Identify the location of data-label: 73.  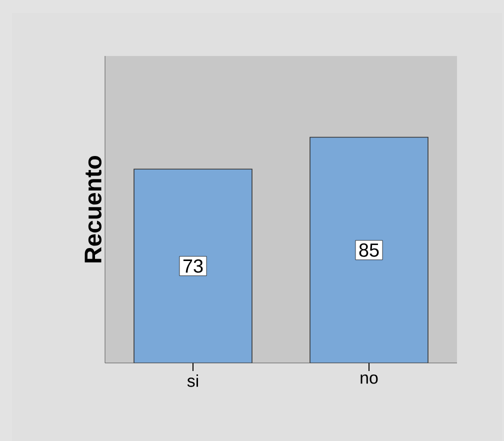
(193, 266).